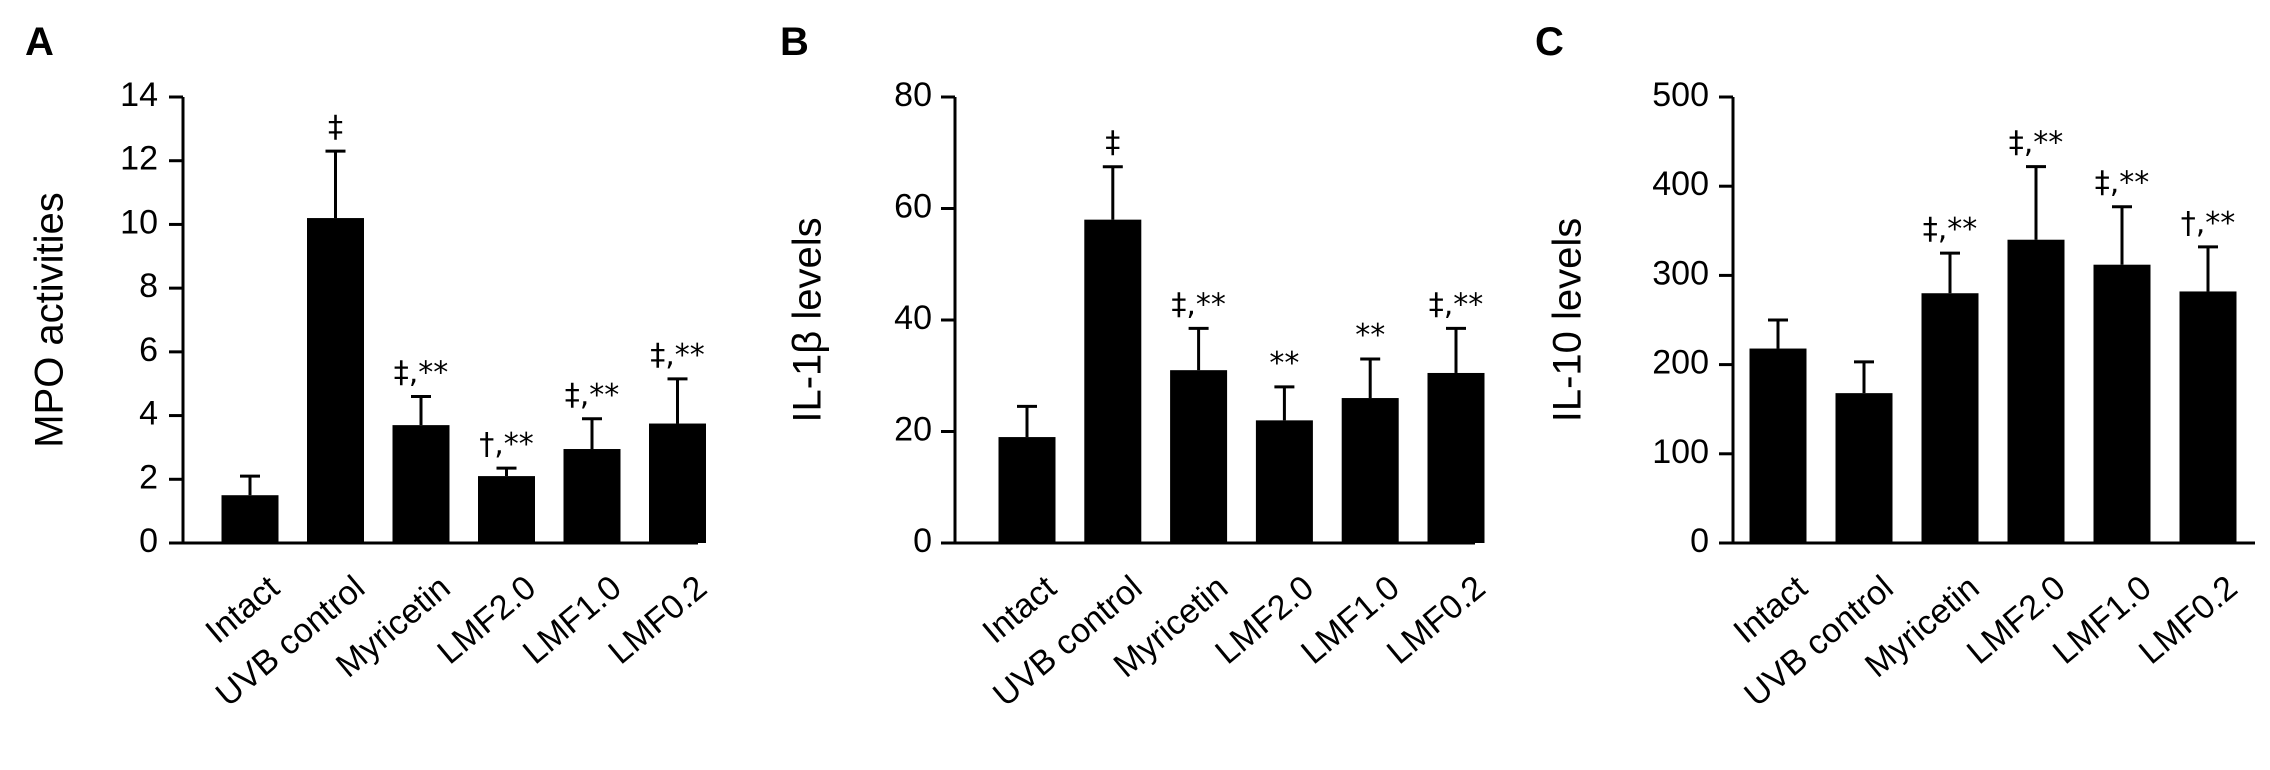  I want to click on y-tick-label: 500, so click(1680, 95).